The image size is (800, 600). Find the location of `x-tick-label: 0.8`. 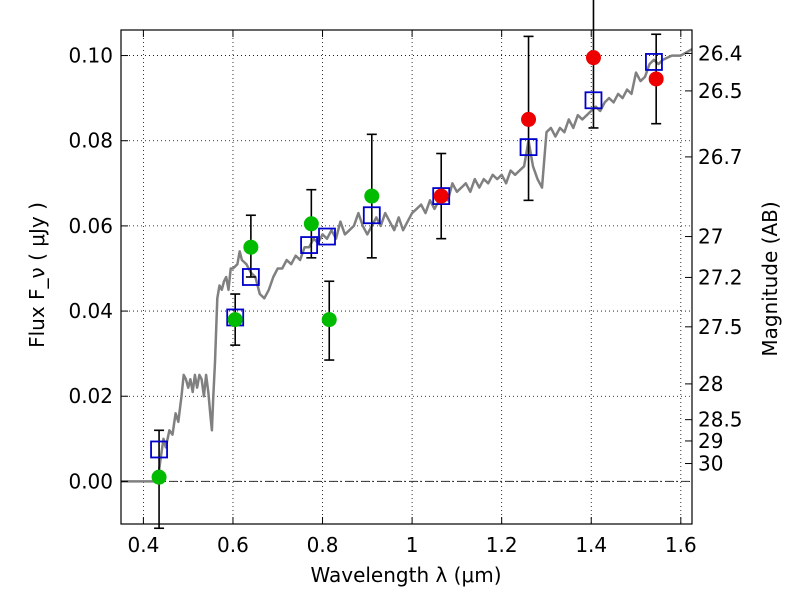

x-tick-label: 0.8 is located at coordinates (323, 545).